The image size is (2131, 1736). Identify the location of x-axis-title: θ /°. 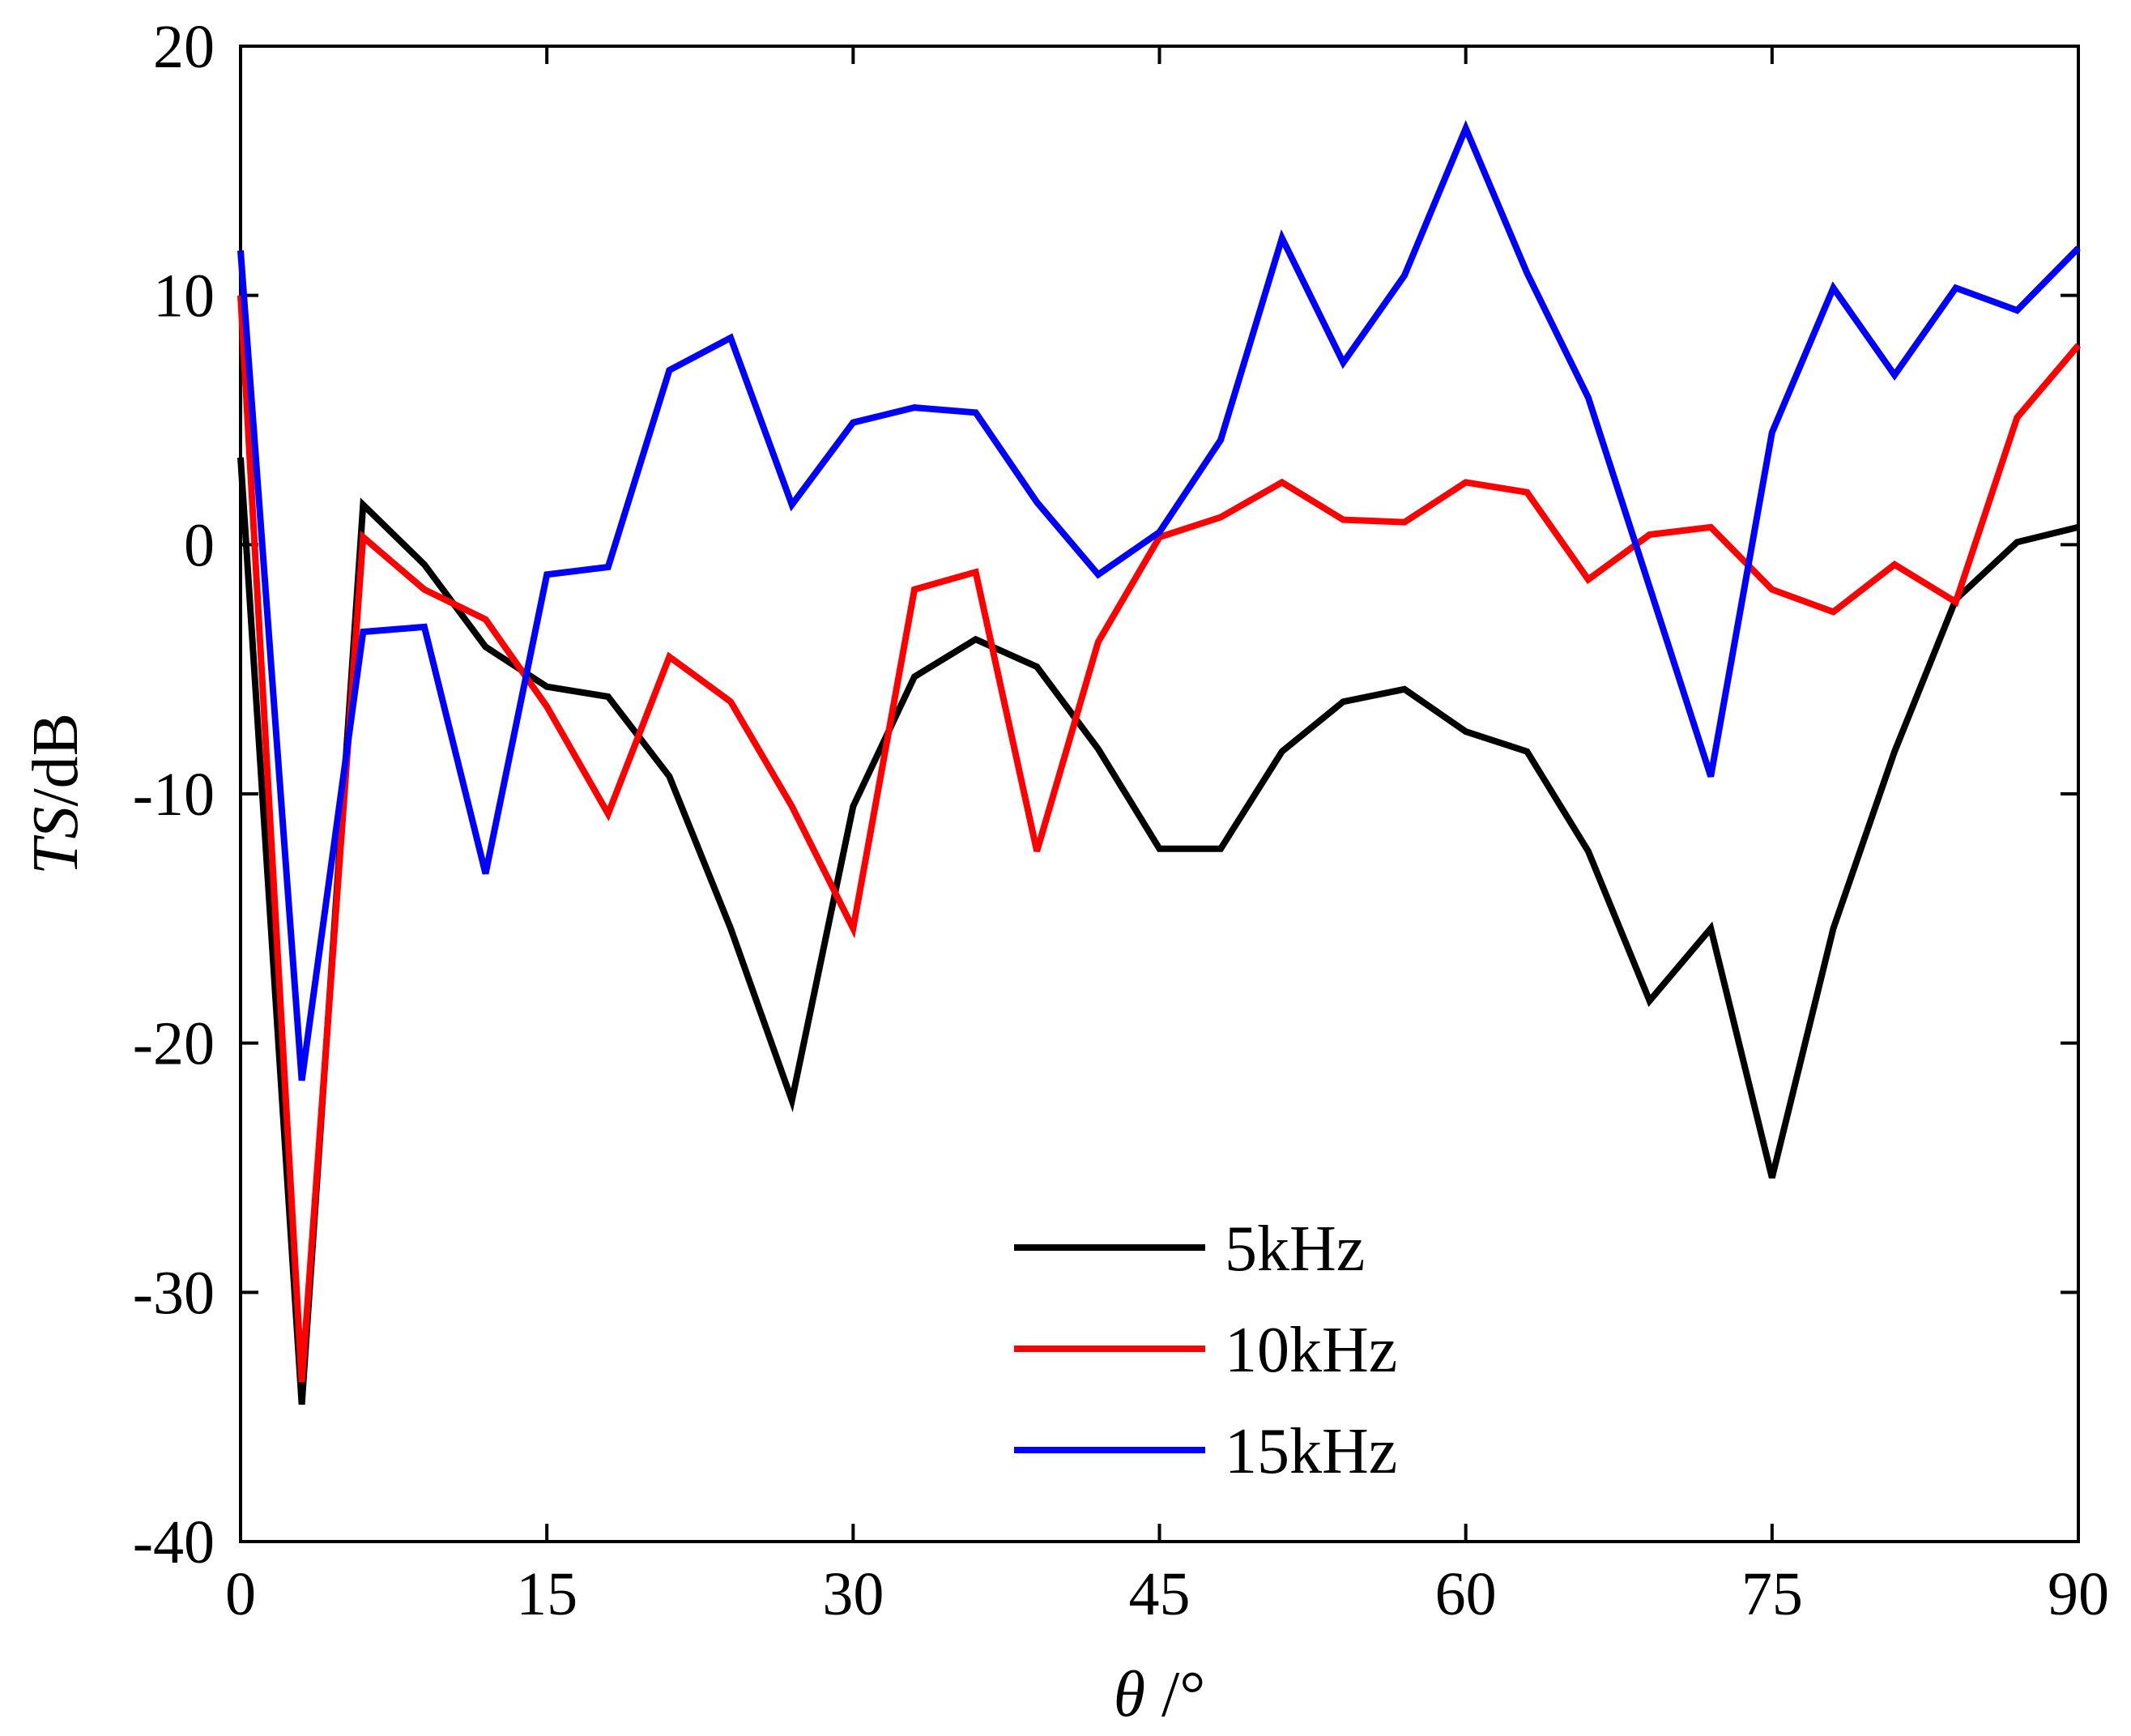
(1160, 1694).